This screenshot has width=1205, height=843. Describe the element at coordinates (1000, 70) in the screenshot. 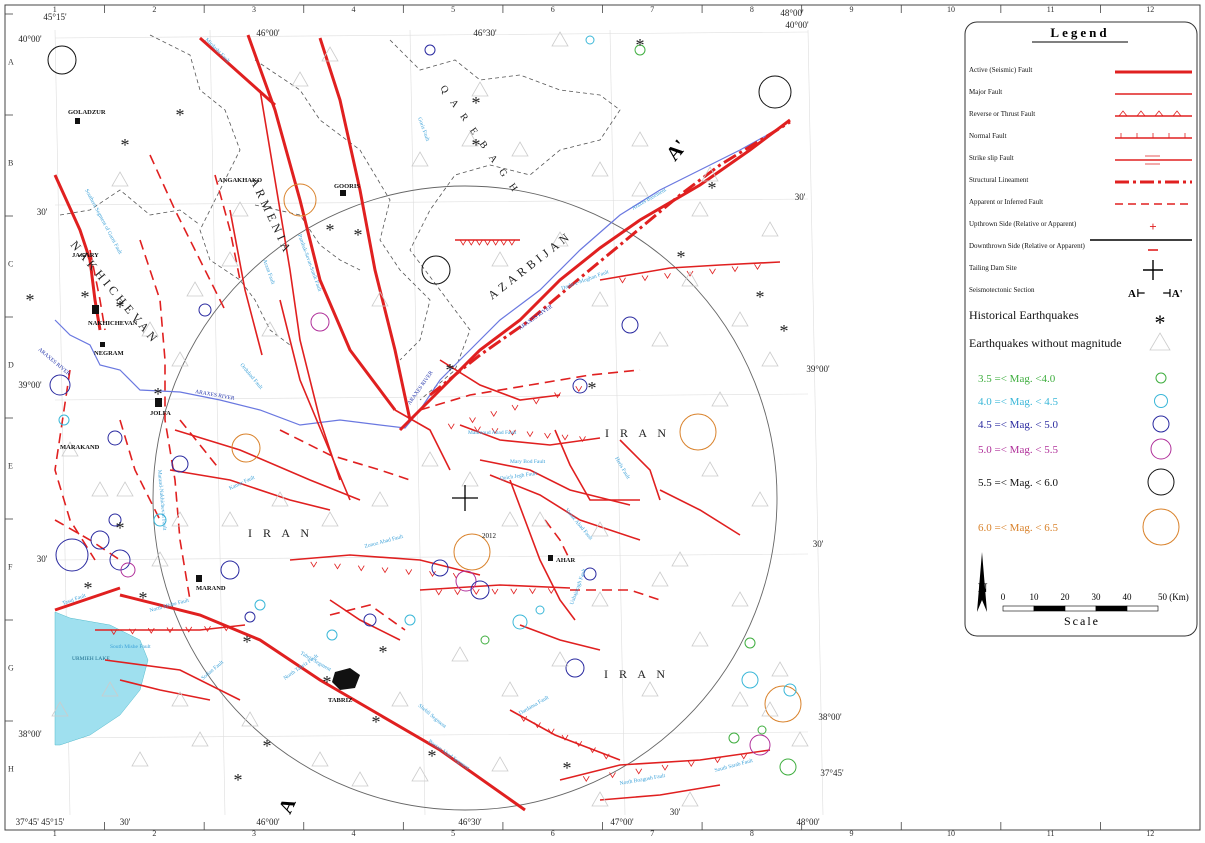

I see `legend-item-label: Active (Seismic) Fault` at that location.